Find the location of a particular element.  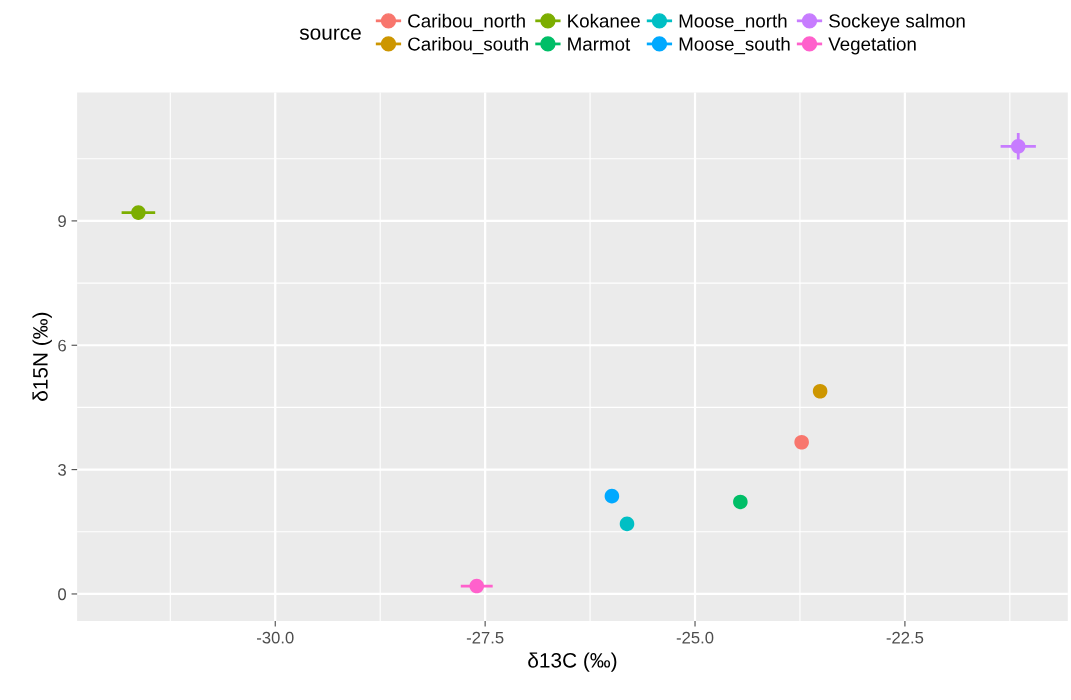

x-tick-label: -30.0 is located at coordinates (275, 637).